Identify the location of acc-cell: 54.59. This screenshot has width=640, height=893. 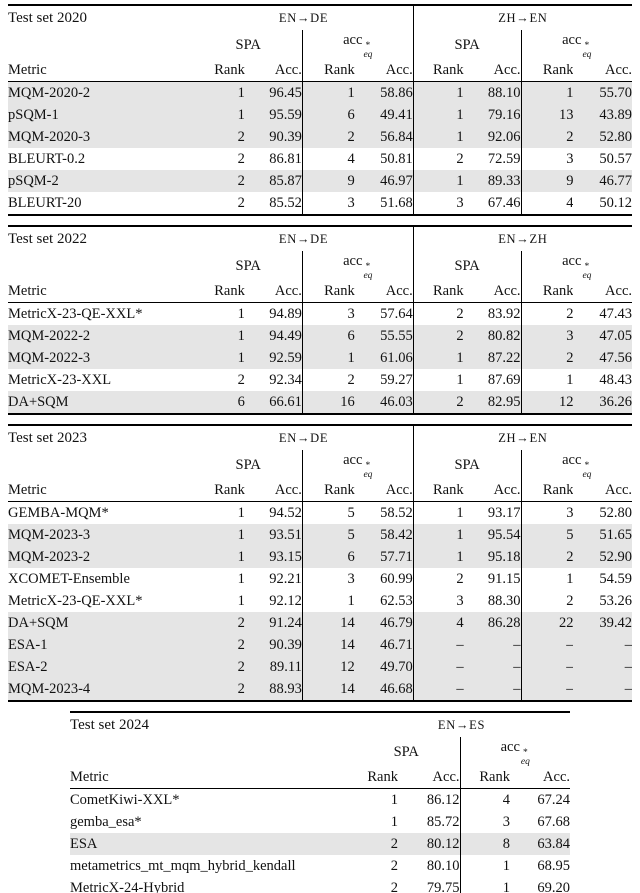
(615, 579).